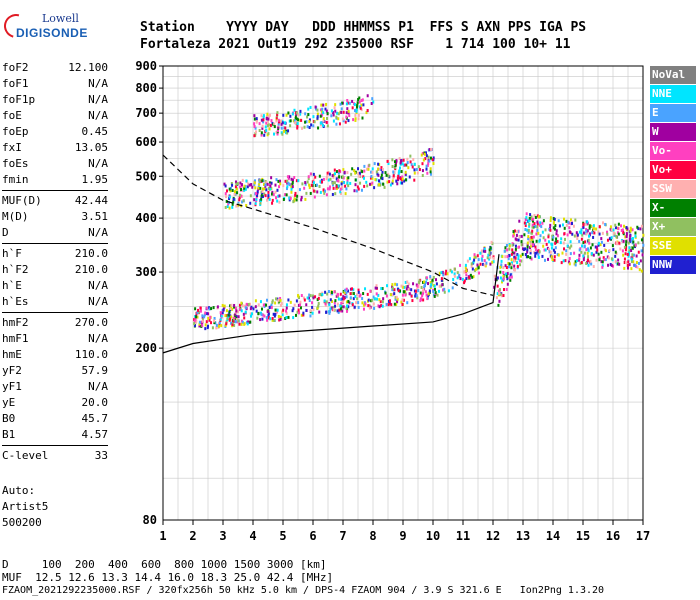 The width and height of the screenshot is (700, 600). Describe the element at coordinates (162, 536) in the screenshot. I see `x-tick-label: 1` at that location.